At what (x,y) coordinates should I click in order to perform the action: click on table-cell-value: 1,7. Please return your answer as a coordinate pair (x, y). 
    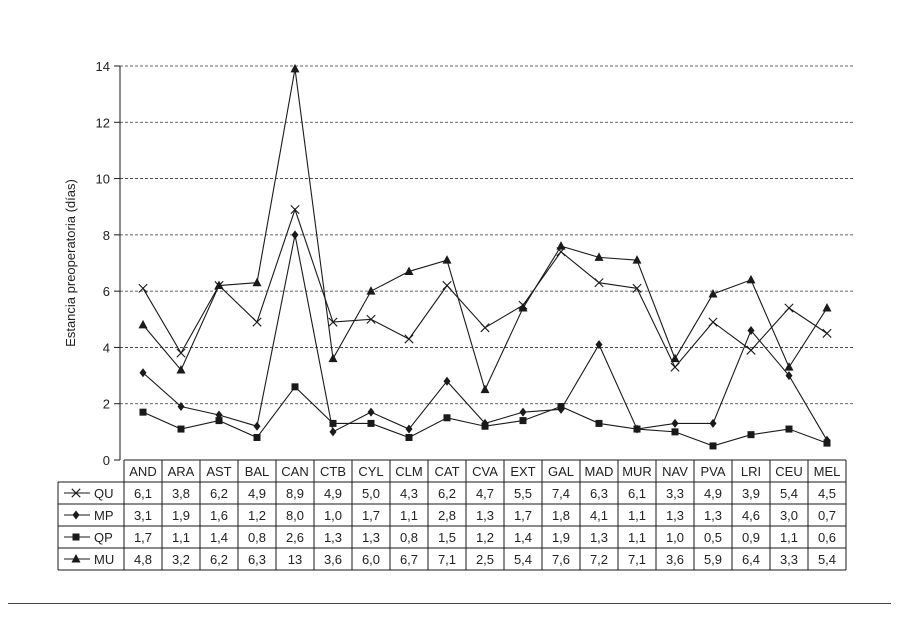
    Looking at the image, I should click on (371, 515).